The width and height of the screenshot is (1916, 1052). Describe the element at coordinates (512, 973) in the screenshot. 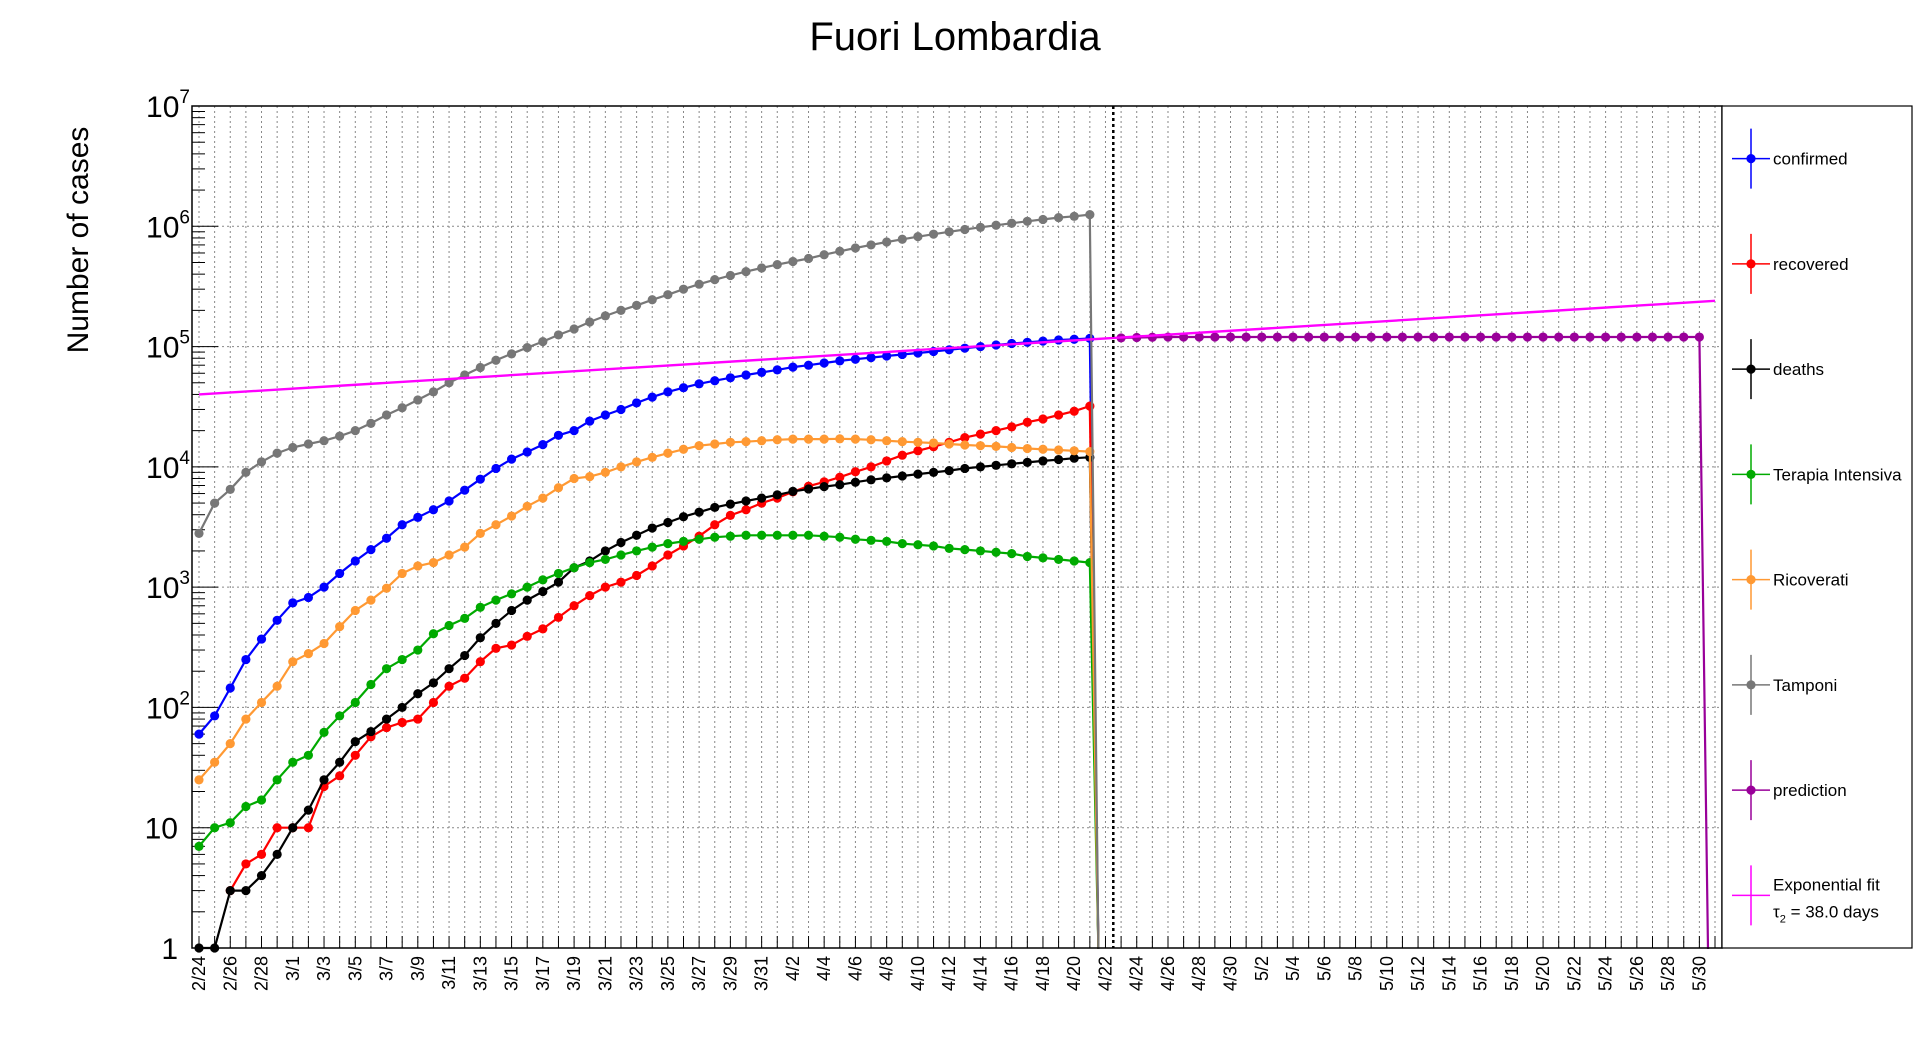

I see `x-tick-label: 3/15` at that location.